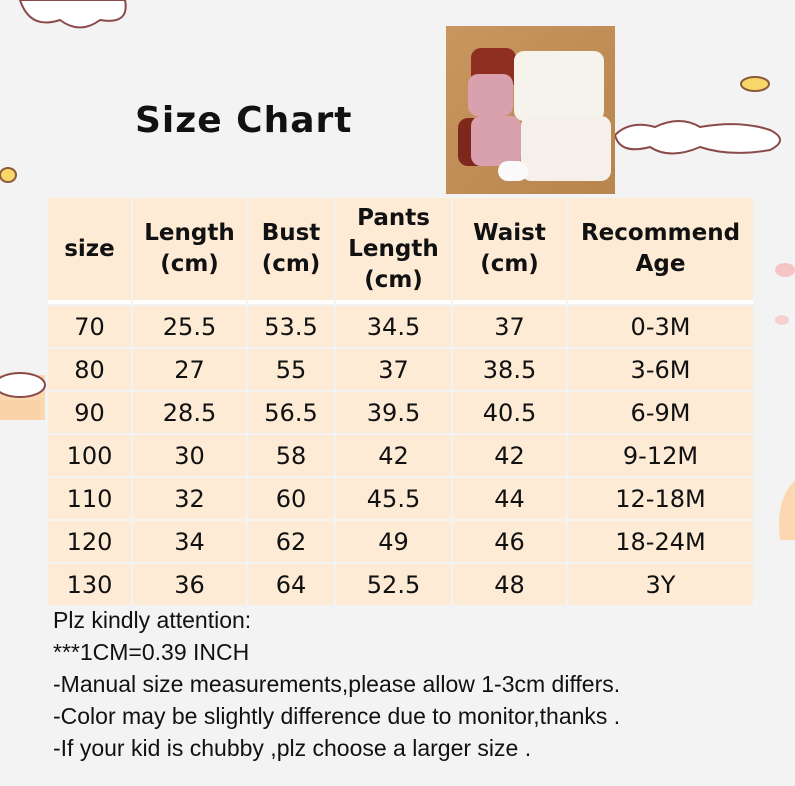  I want to click on header-recommend-age: Recommend Age, so click(660, 251).